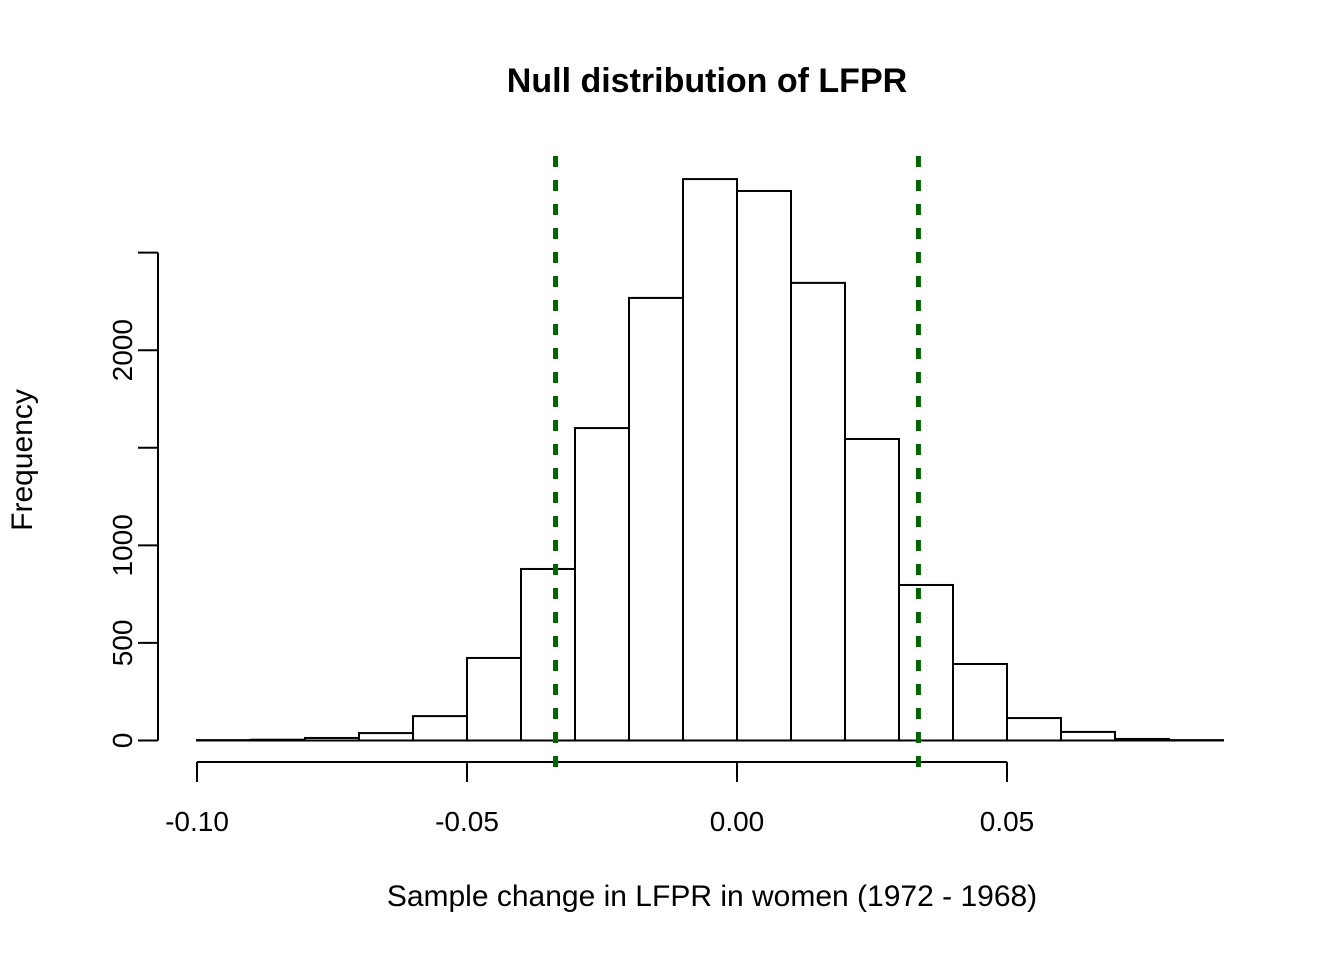  What do you see at coordinates (122, 741) in the screenshot?
I see `y-tick-label: 0` at bounding box center [122, 741].